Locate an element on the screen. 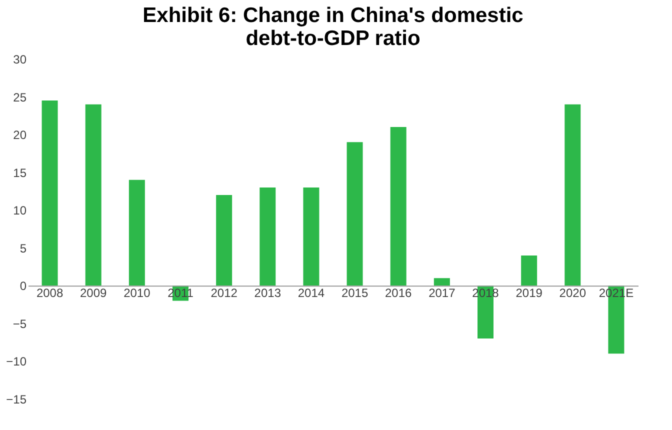  x-tick-label: 2015 is located at coordinates (354, 293).